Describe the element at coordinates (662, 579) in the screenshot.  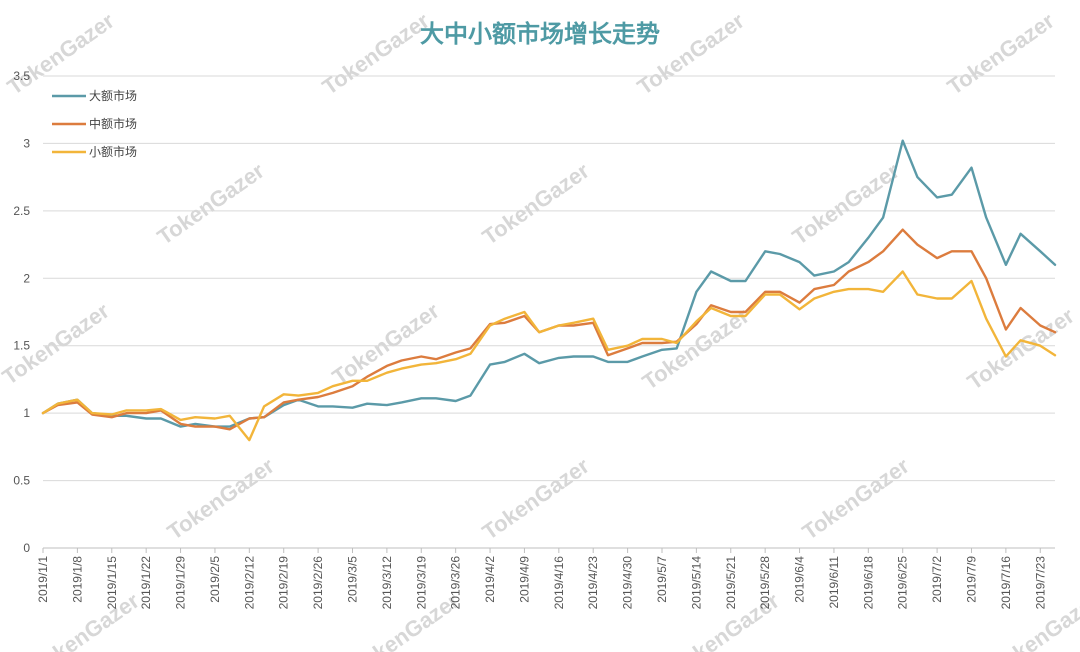
I see `x-tick-label: 2019/5/7` at that location.